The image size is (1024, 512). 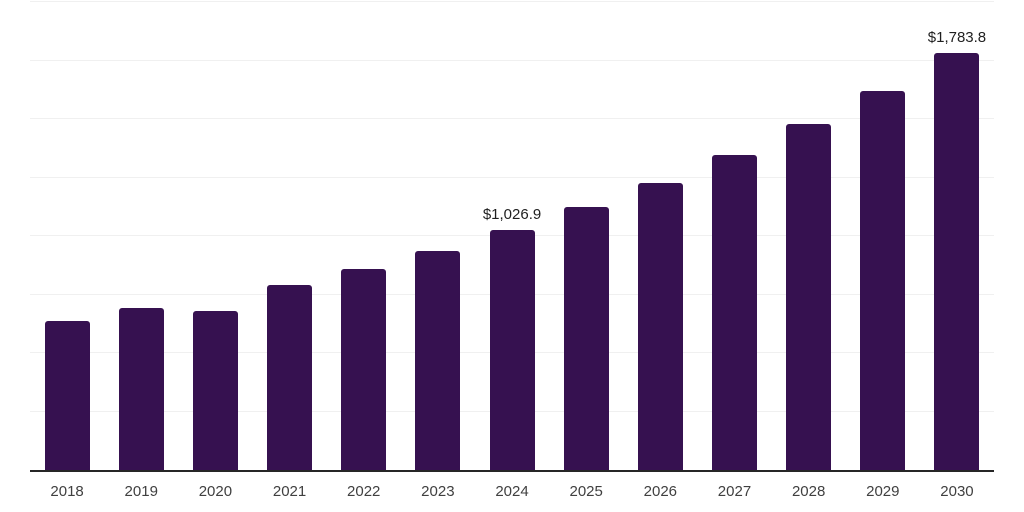 What do you see at coordinates (957, 37) in the screenshot?
I see `data-label-2030: $1,783.8` at bounding box center [957, 37].